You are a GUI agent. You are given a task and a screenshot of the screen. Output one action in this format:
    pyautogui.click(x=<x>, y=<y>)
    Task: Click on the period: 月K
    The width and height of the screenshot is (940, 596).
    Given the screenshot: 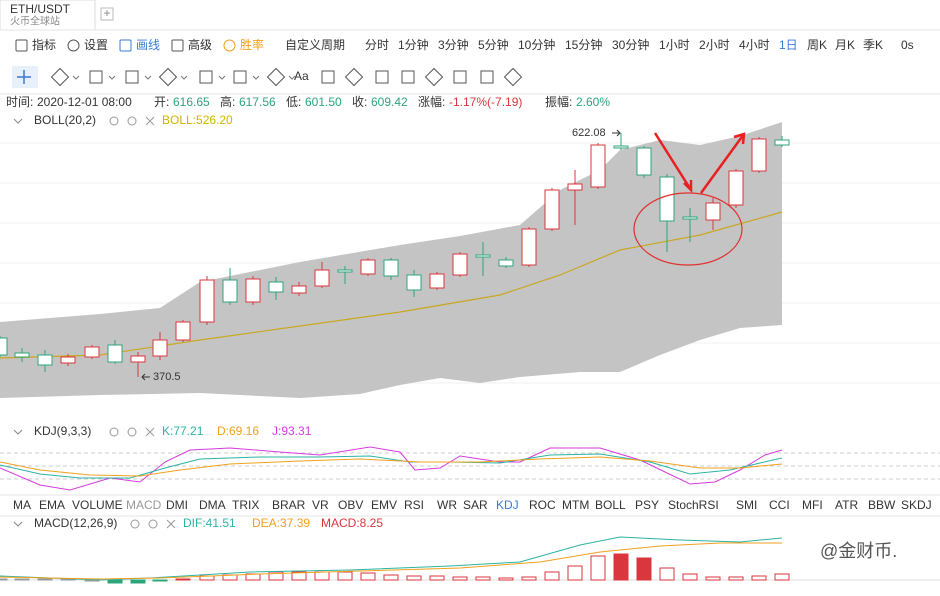 What is the action you would take?
    pyautogui.click(x=845, y=45)
    